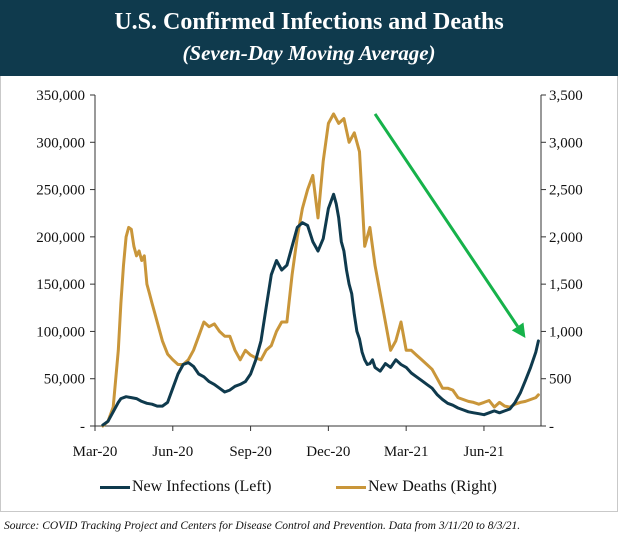 This screenshot has width=620, height=539. What do you see at coordinates (115, 487) in the screenshot?
I see `infections-line-swatch` at bounding box center [115, 487].